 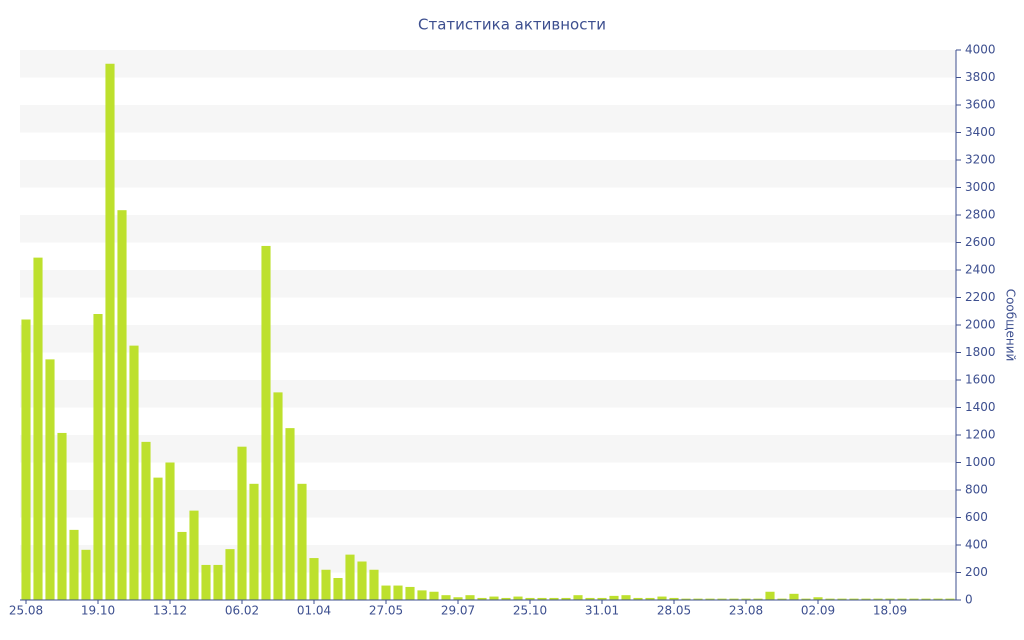 I want to click on y-tick-label: 3400, so click(x=980, y=132).